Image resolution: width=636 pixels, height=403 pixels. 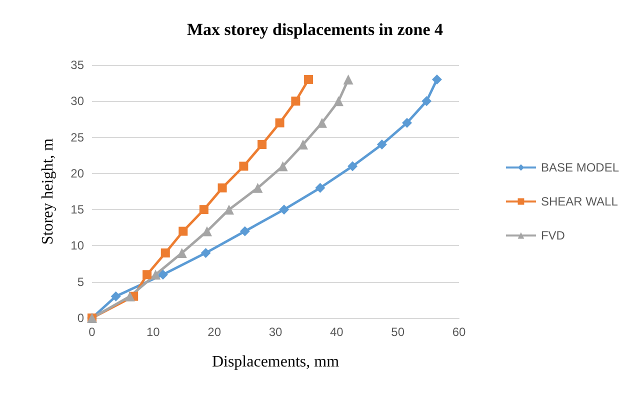 What do you see at coordinates (398, 332) in the screenshot?
I see `x-tick-label: 50` at bounding box center [398, 332].